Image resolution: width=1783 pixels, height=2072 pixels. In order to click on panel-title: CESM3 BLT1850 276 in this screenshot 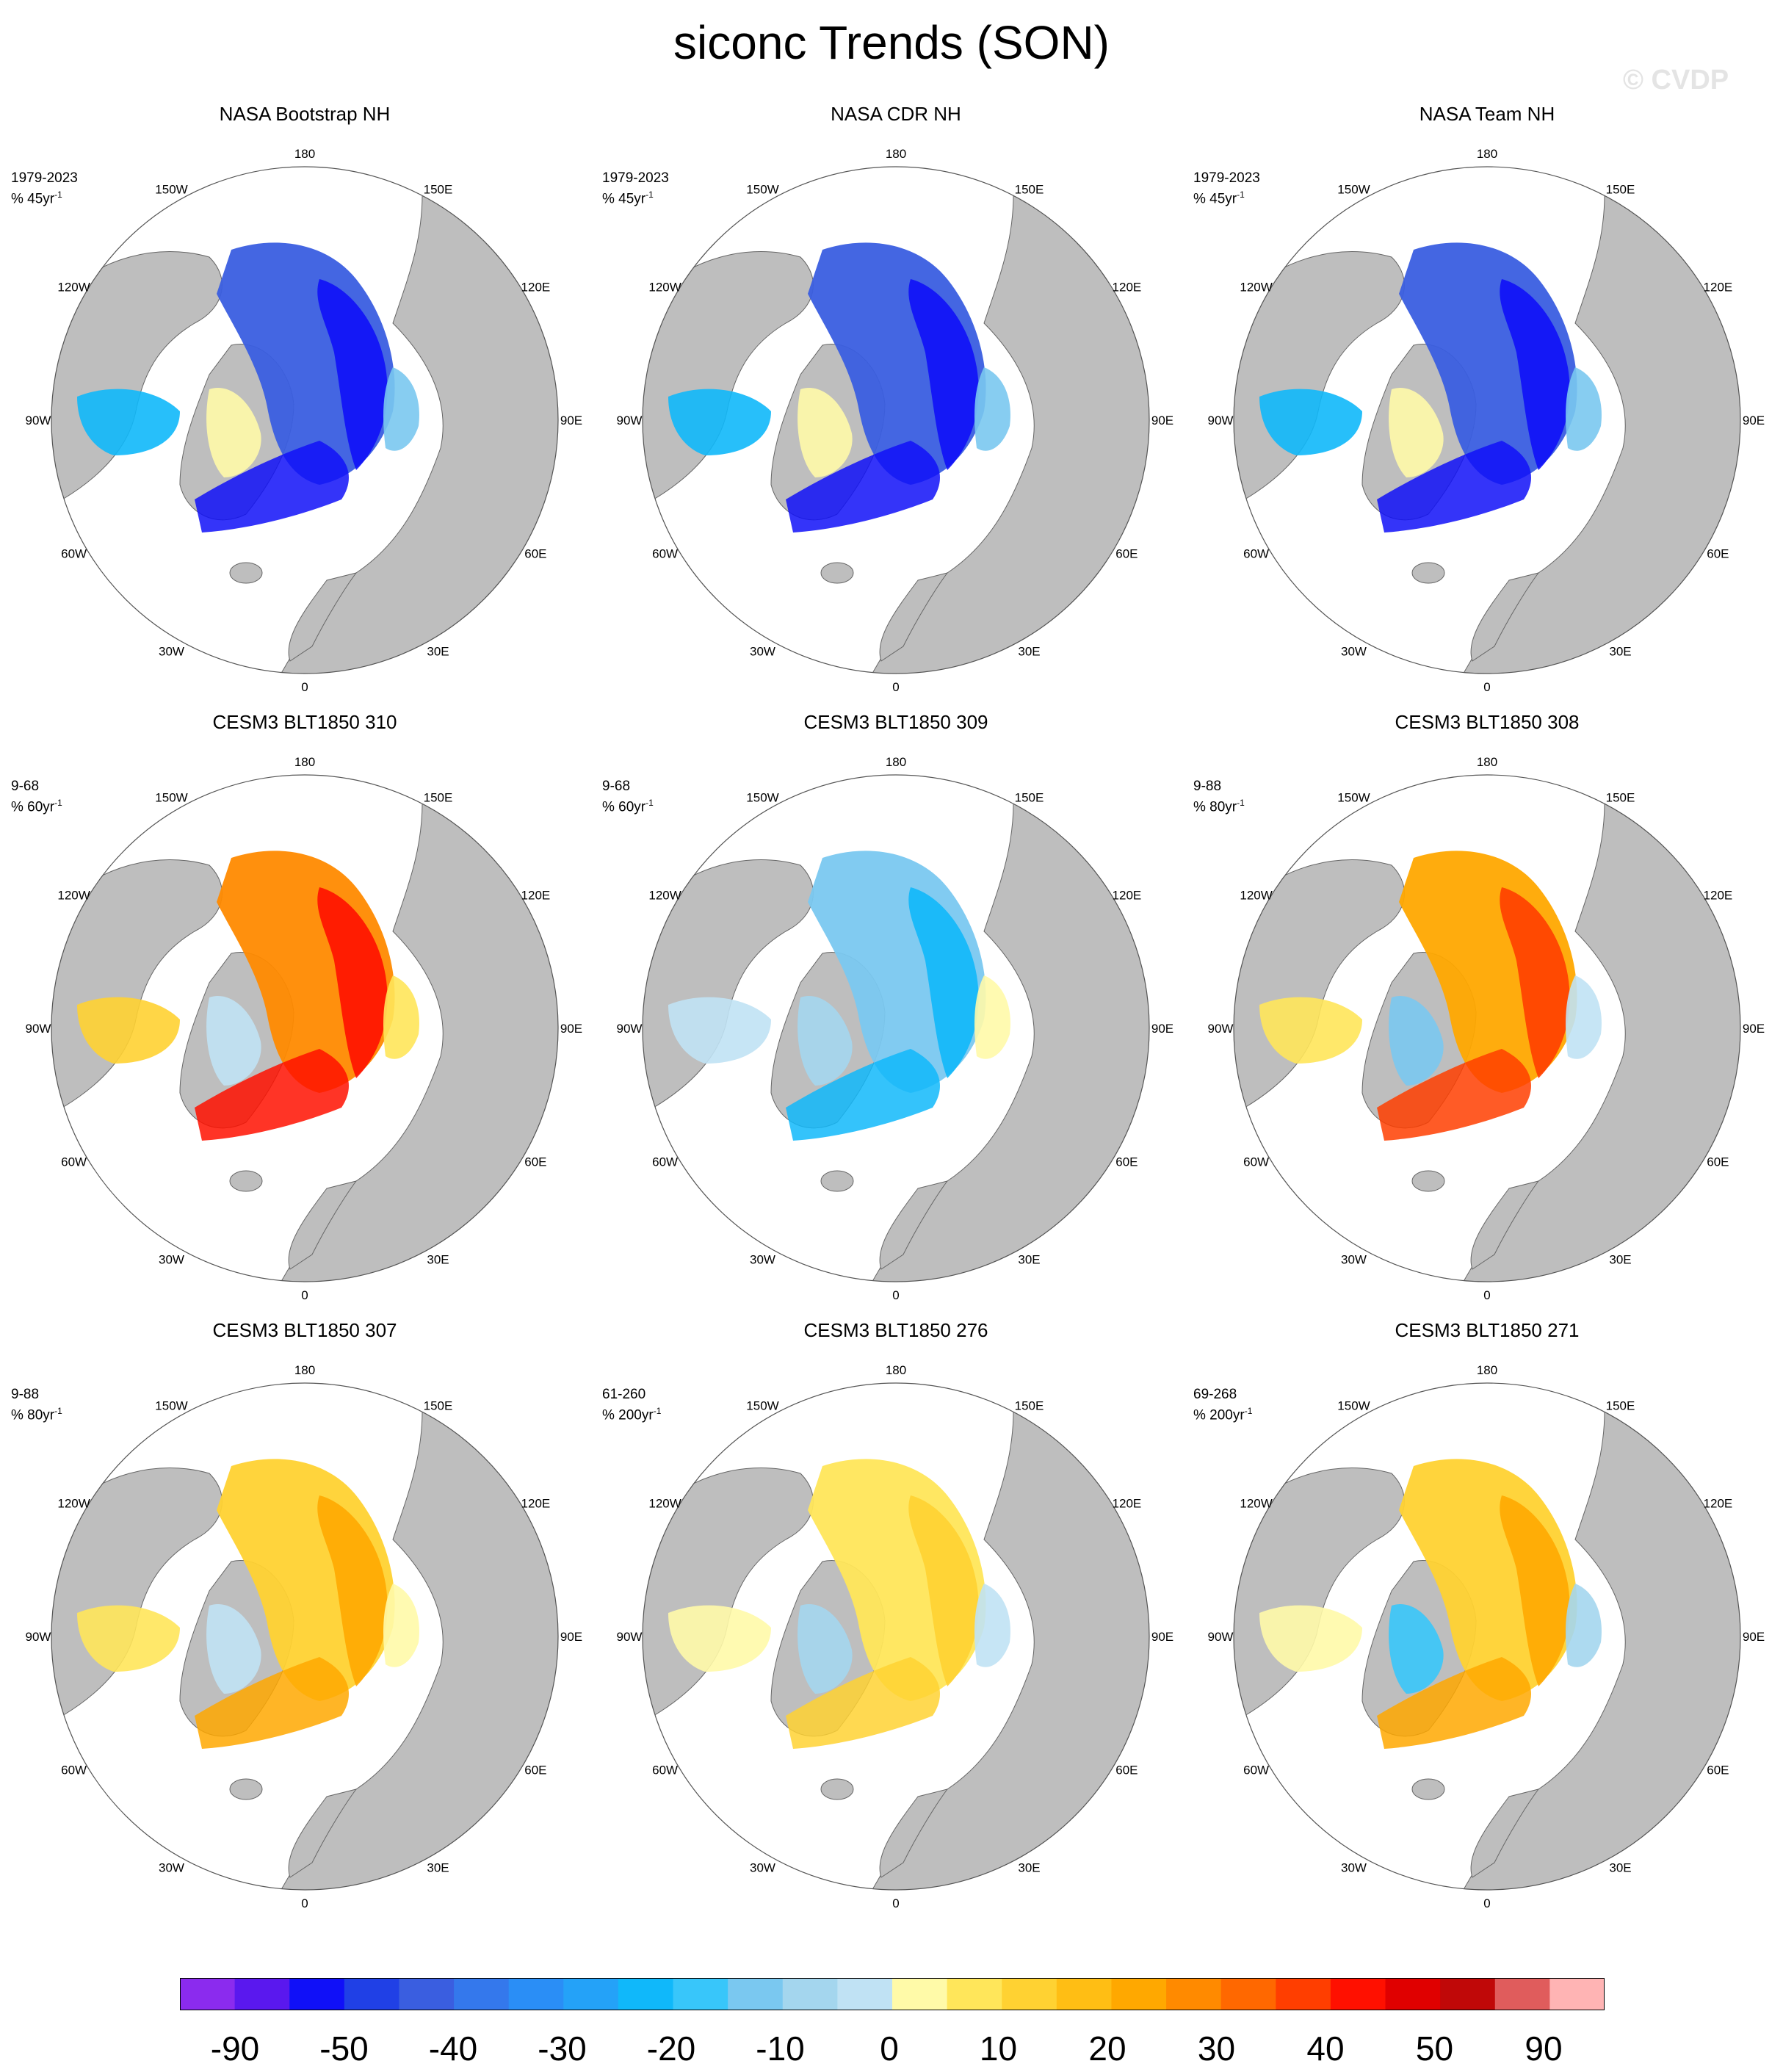, I will do `click(895, 1330)`.